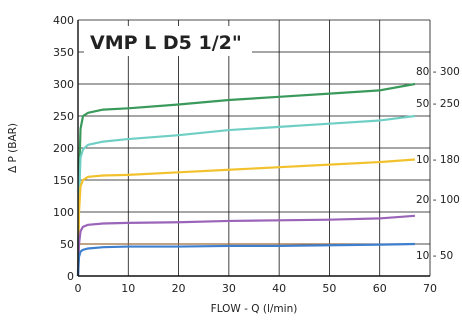 This screenshot has width=462, height=320. I want to click on x-tick-label: 70, so click(430, 288).